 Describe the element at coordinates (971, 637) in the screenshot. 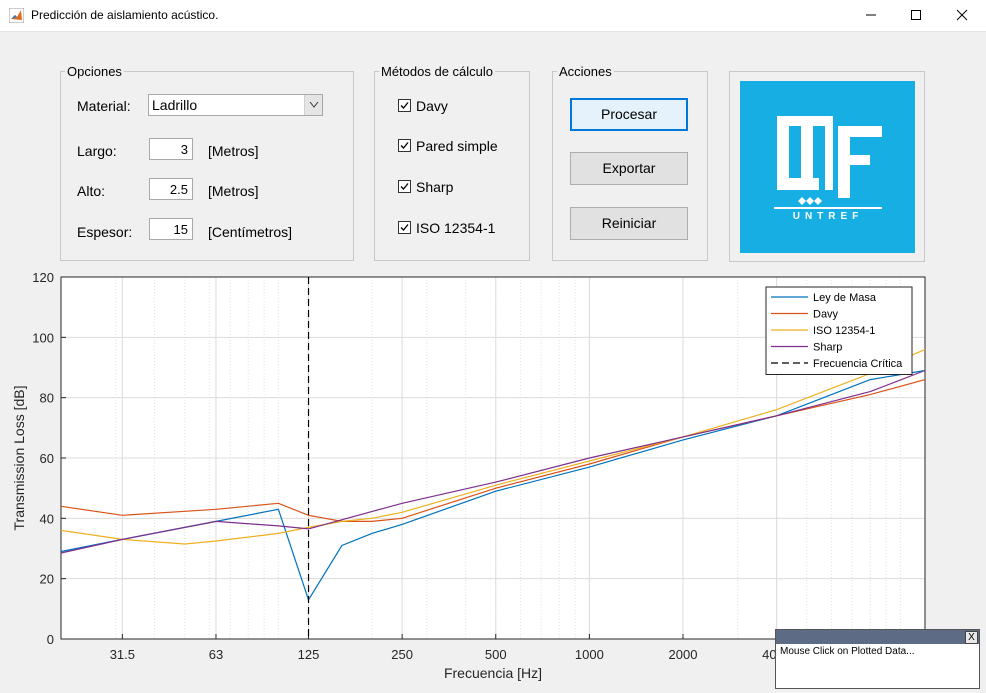

I see `popup-close-button: X` at that location.